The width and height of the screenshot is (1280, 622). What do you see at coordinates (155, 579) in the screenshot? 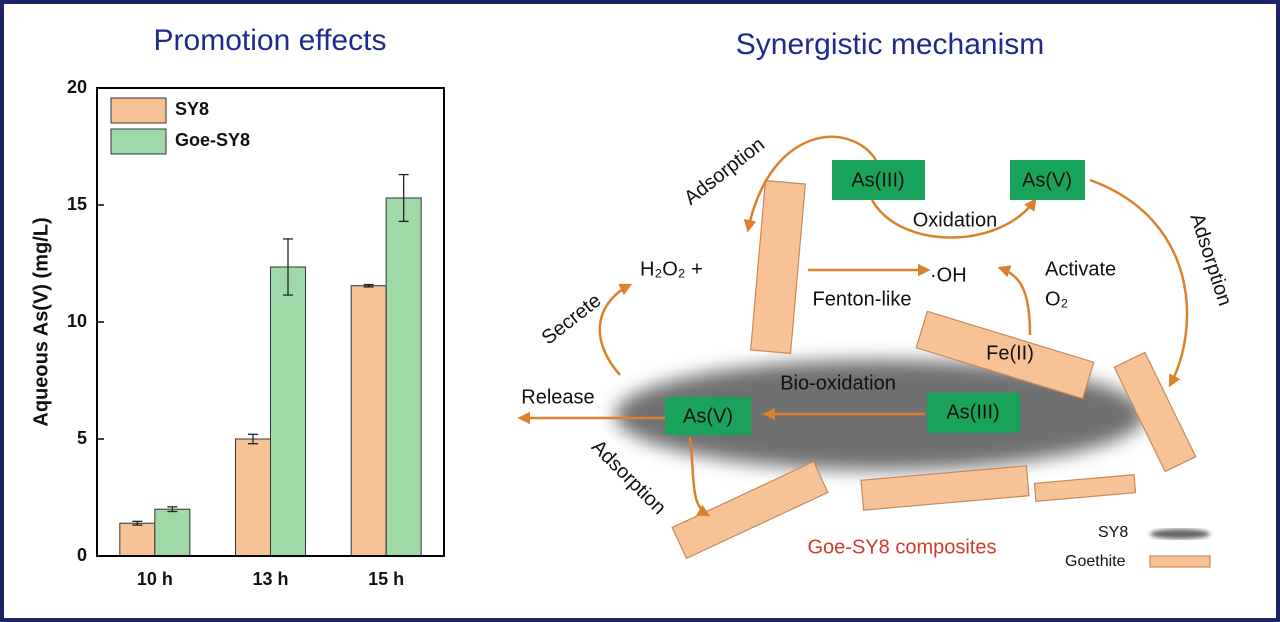
I see `x-tick-label: 10 h` at bounding box center [155, 579].